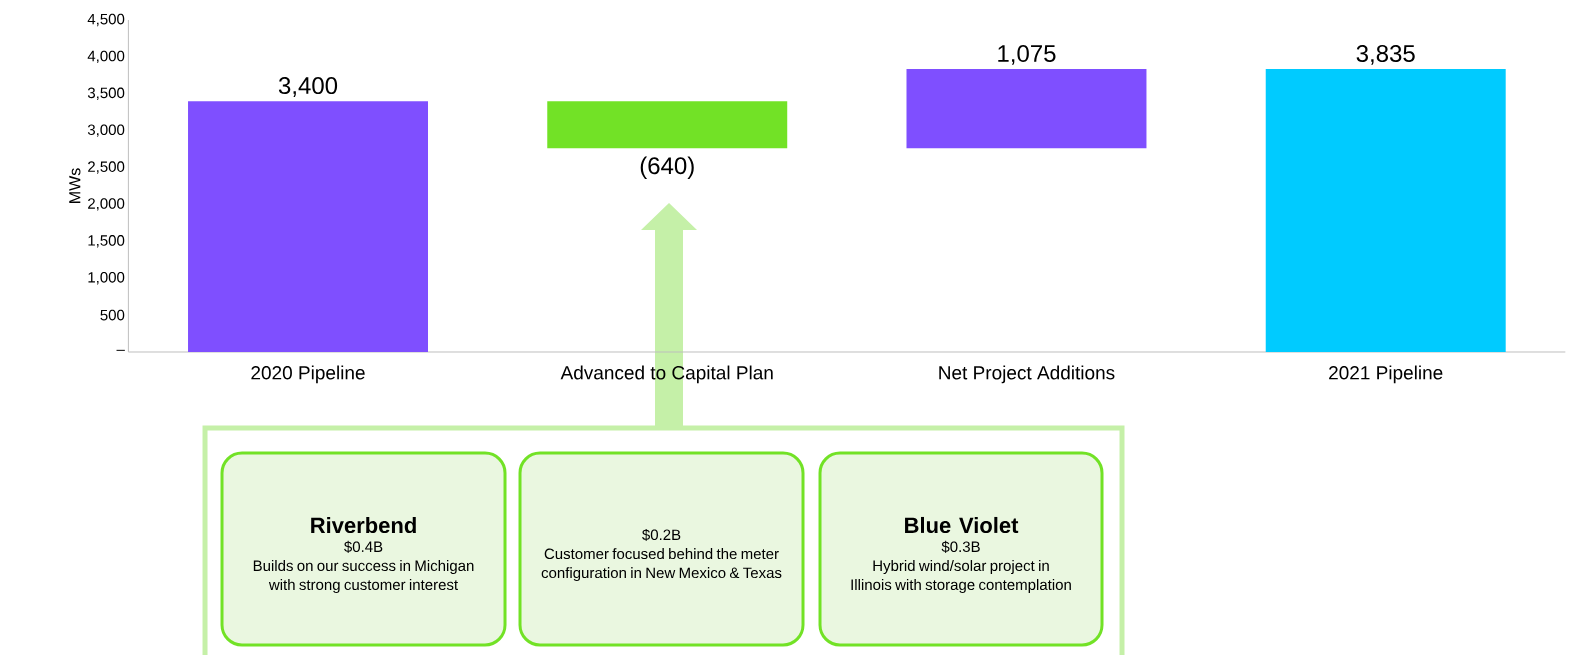  I want to click on y-tick-label: 1,500, so click(106, 241).